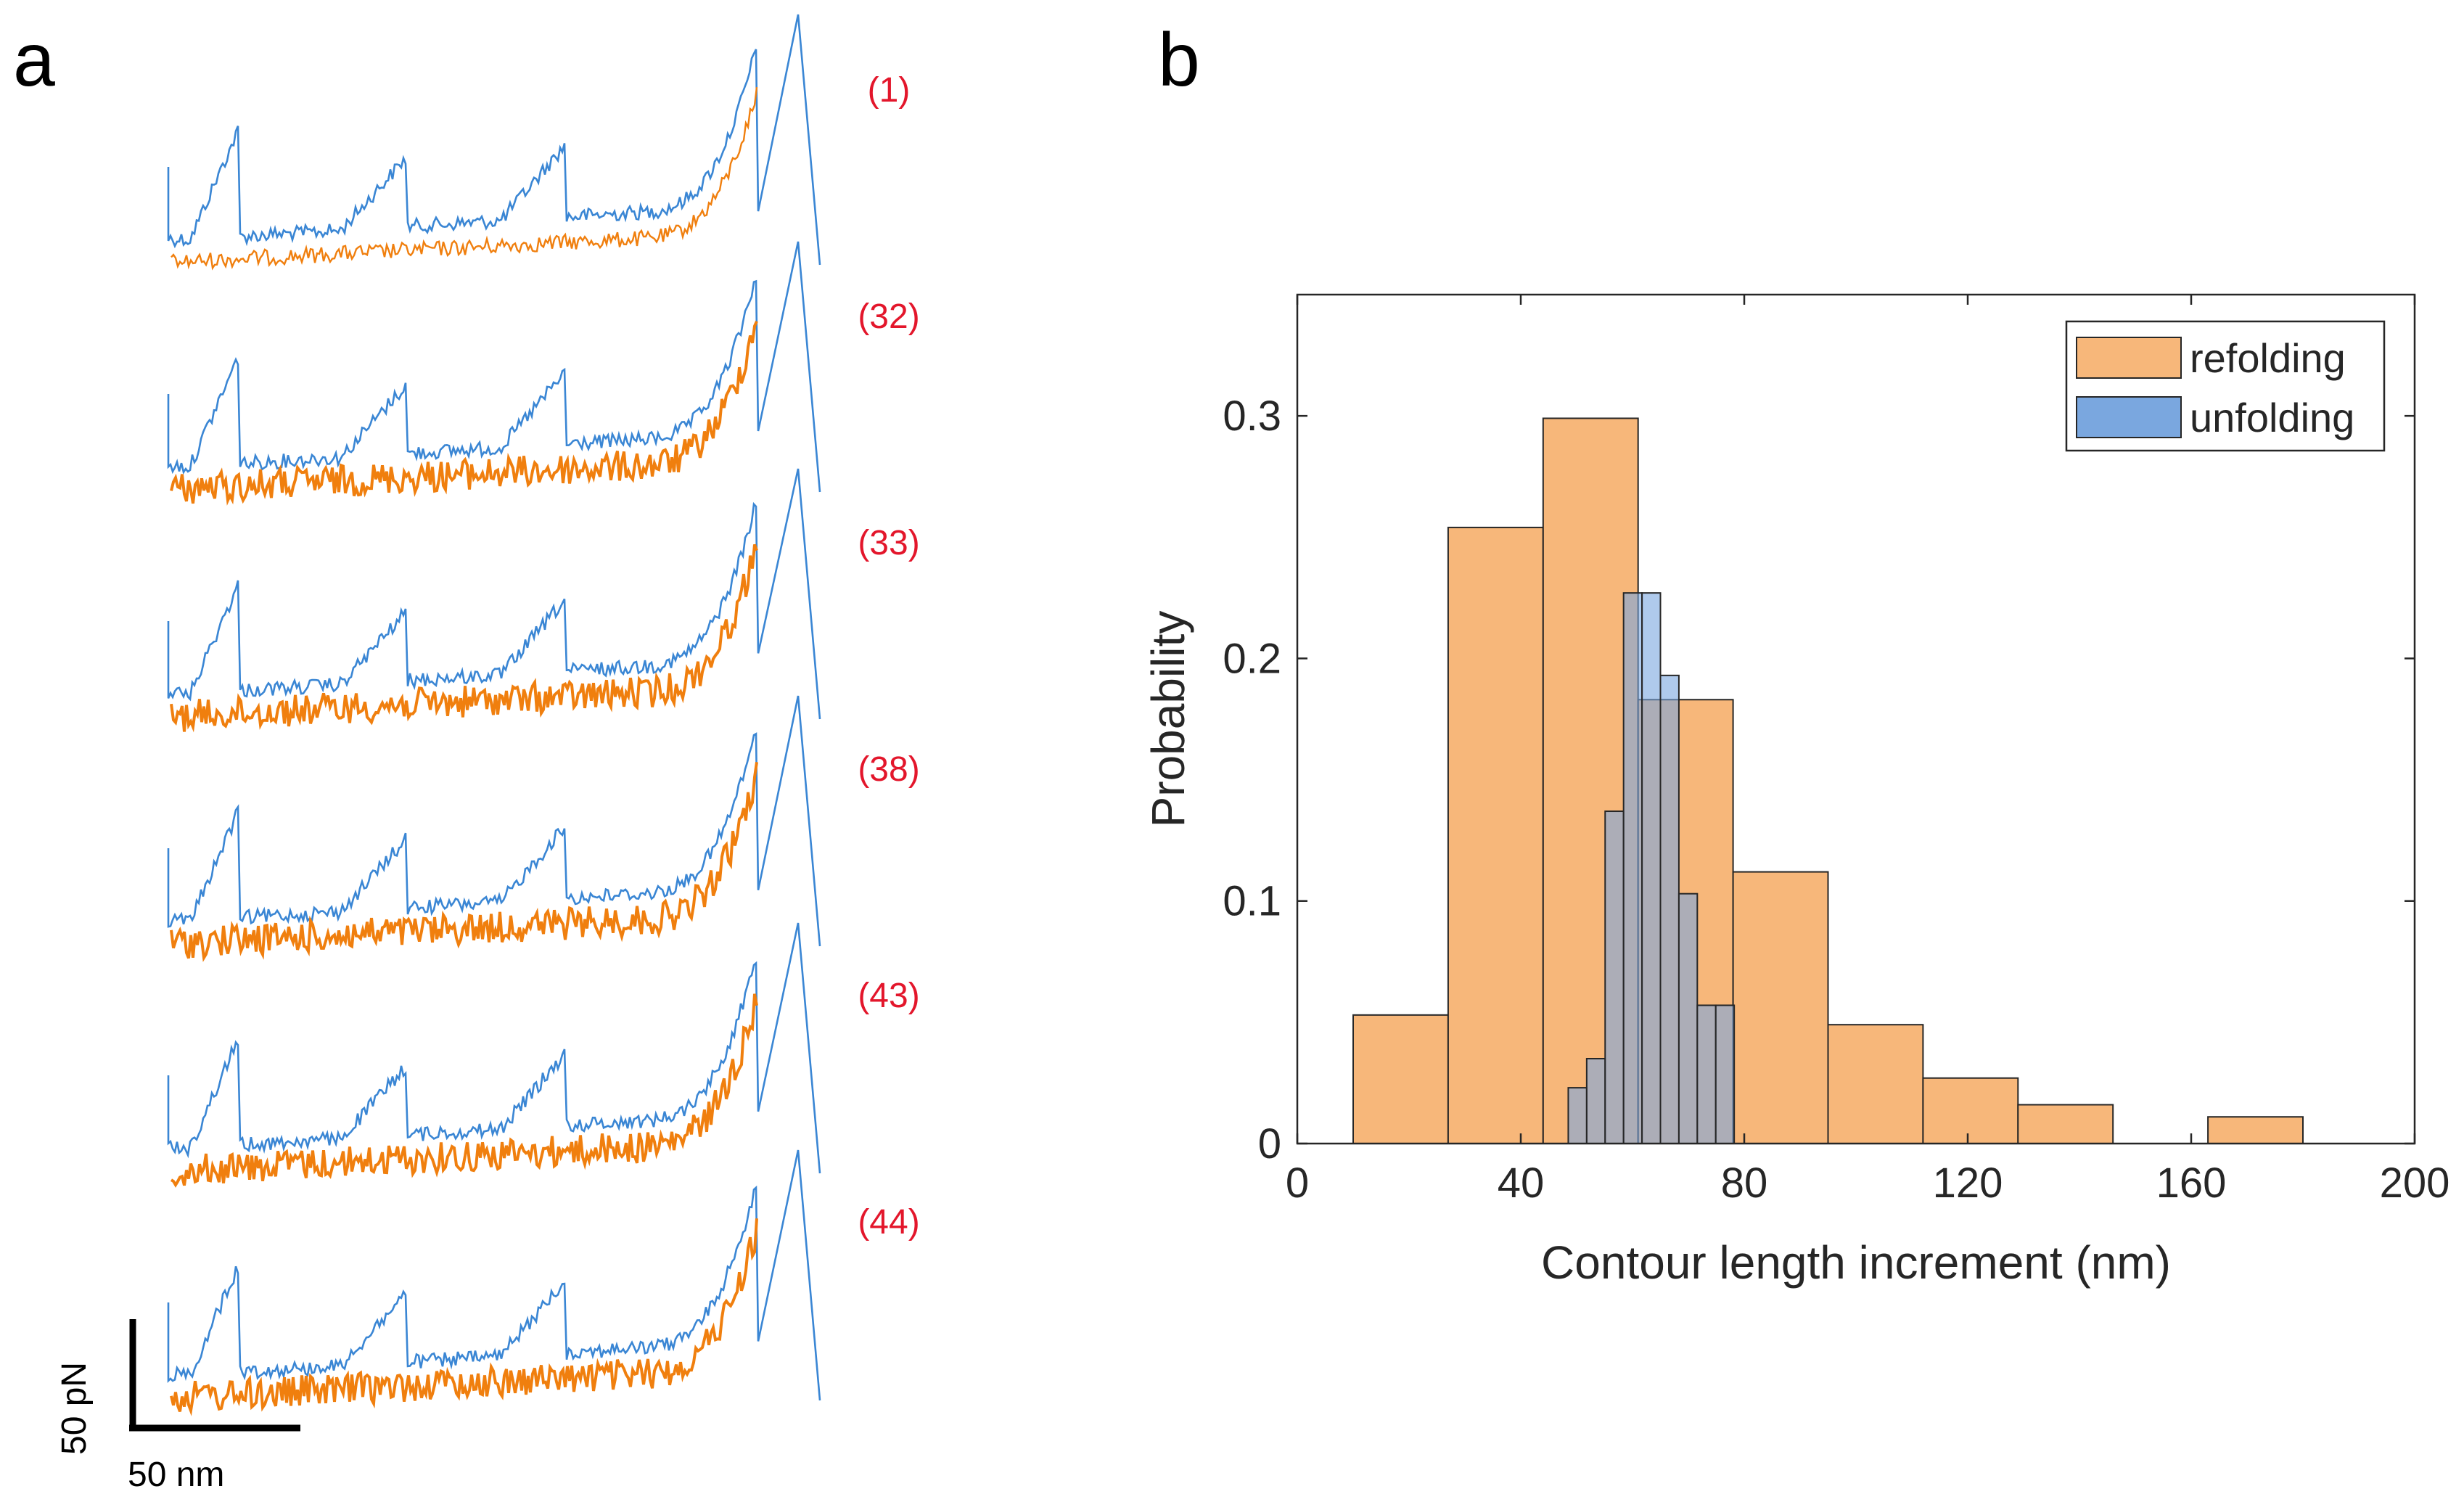 The image size is (2464, 1502). Describe the element at coordinates (1297, 1183) in the screenshot. I see `x-tick-label: 0` at that location.